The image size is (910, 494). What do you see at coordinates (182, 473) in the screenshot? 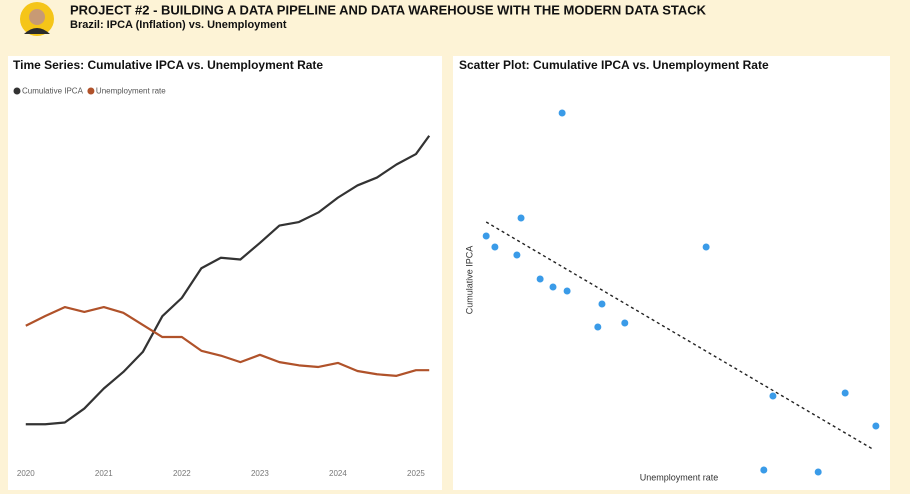
I see `x-tick-label: 2022` at bounding box center [182, 473].